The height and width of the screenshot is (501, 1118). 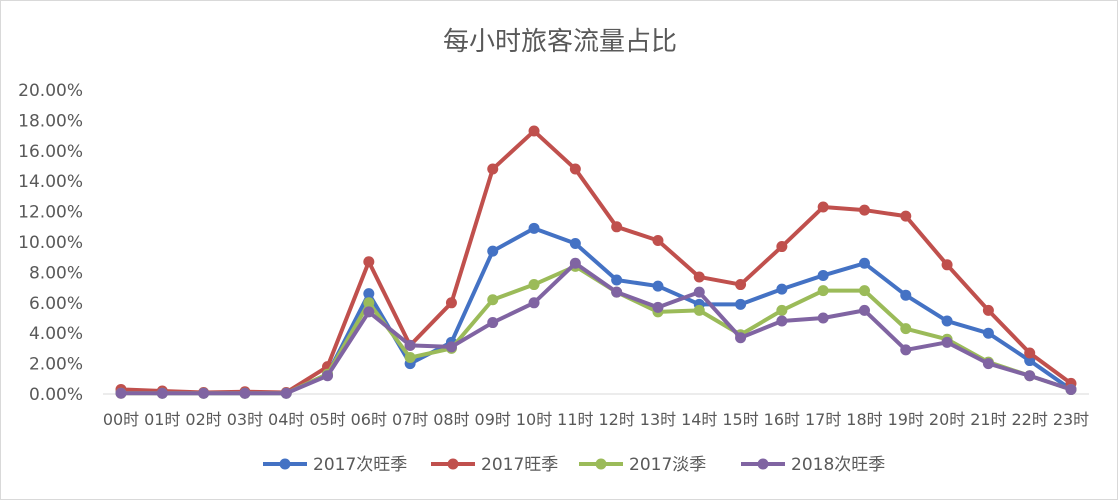 I want to click on x-tick-label: 21时, so click(x=988, y=419).